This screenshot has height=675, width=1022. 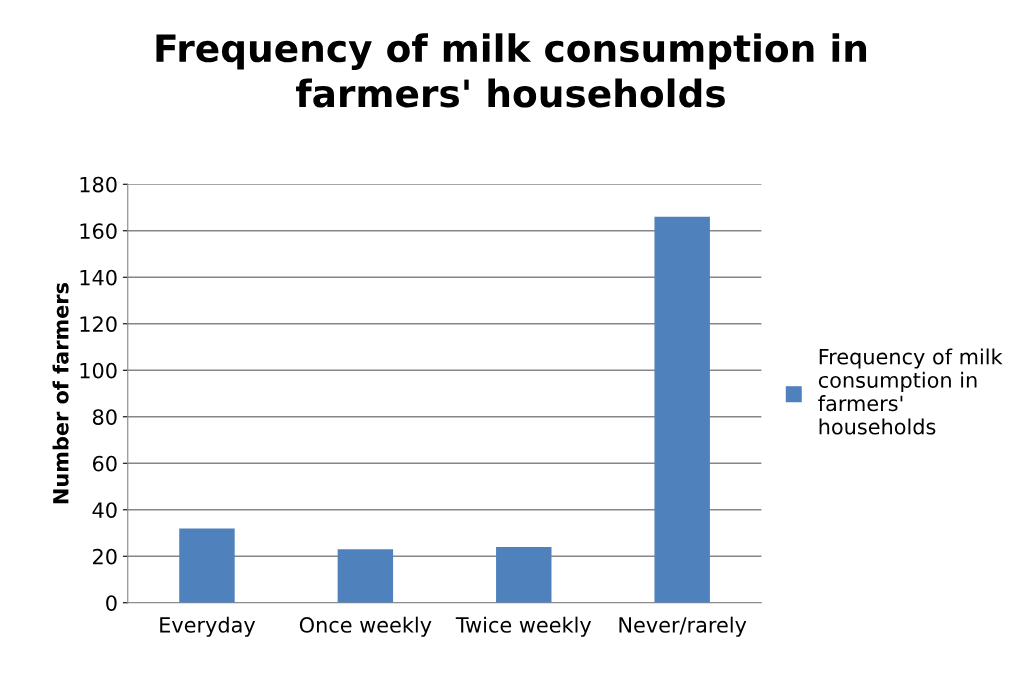 I want to click on y-tick-label: 0, so click(x=111, y=603).